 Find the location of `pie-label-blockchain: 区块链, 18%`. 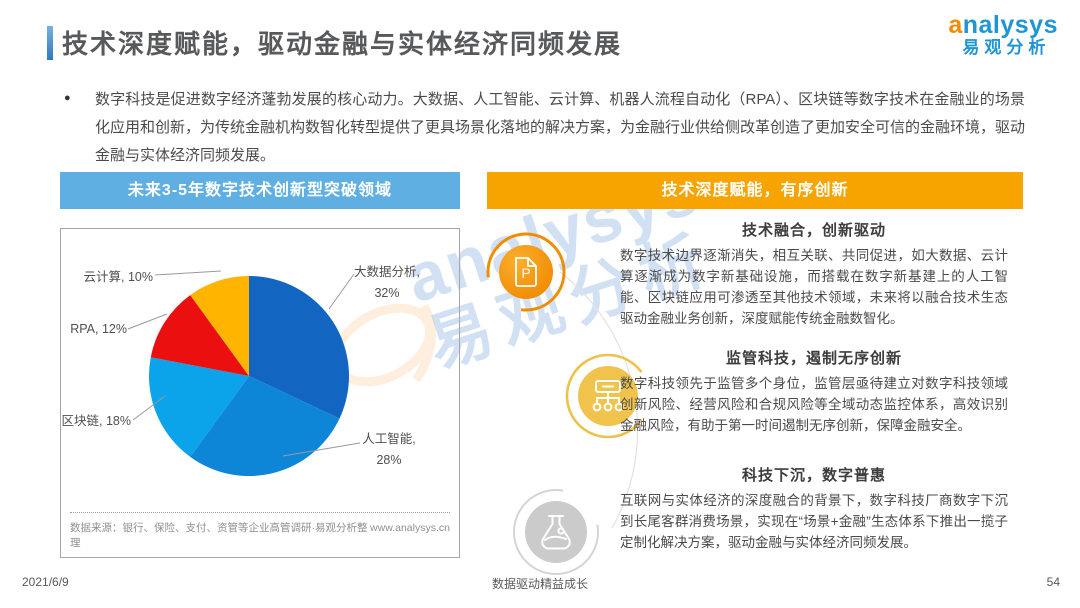

pie-label-blockchain: 区块链, 18% is located at coordinates (96, 421).